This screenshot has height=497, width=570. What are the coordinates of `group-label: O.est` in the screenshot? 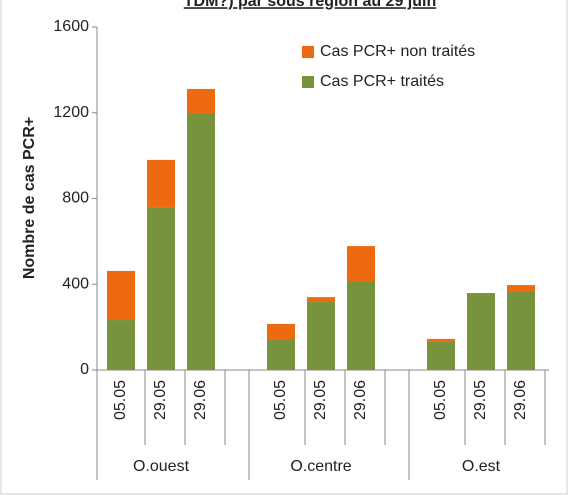 It's located at (481, 466).